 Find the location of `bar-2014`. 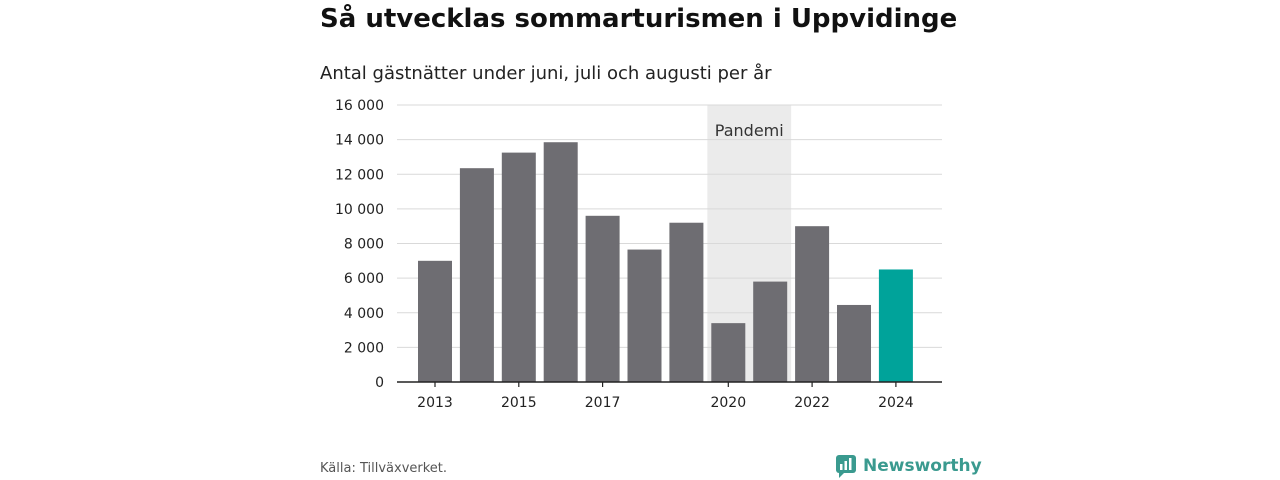

bar-2014 is located at coordinates (476, 275).